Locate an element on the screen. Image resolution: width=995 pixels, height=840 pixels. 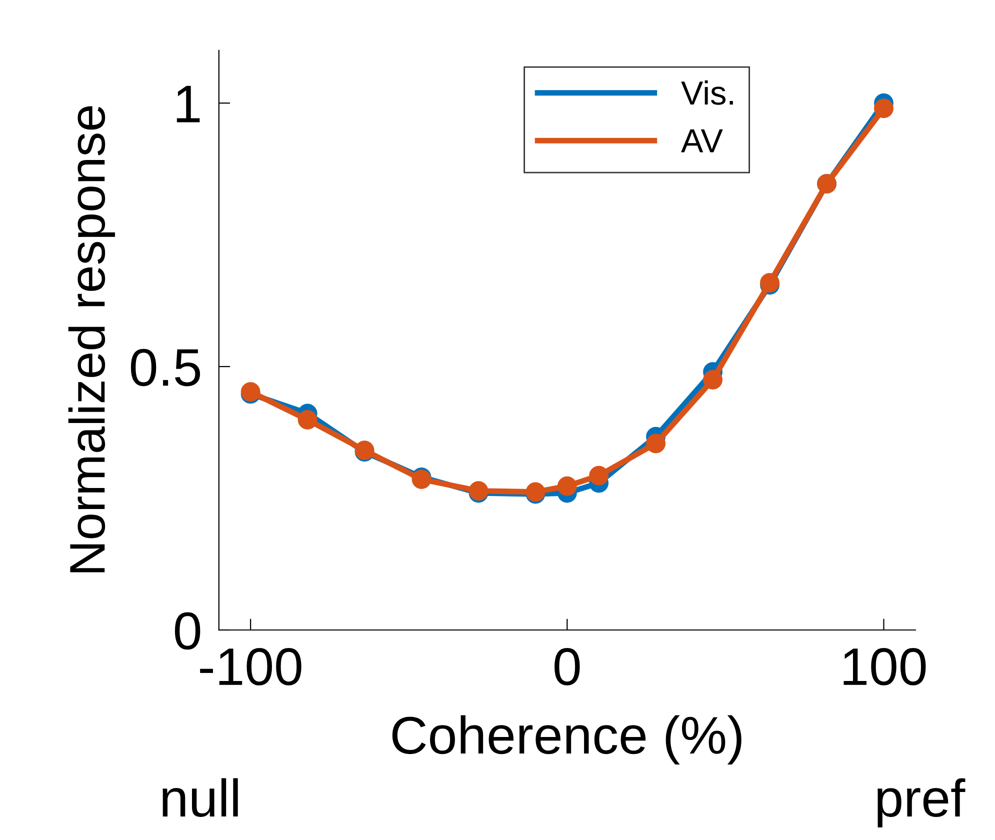
x-tick-label: 0 is located at coordinates (567, 667).